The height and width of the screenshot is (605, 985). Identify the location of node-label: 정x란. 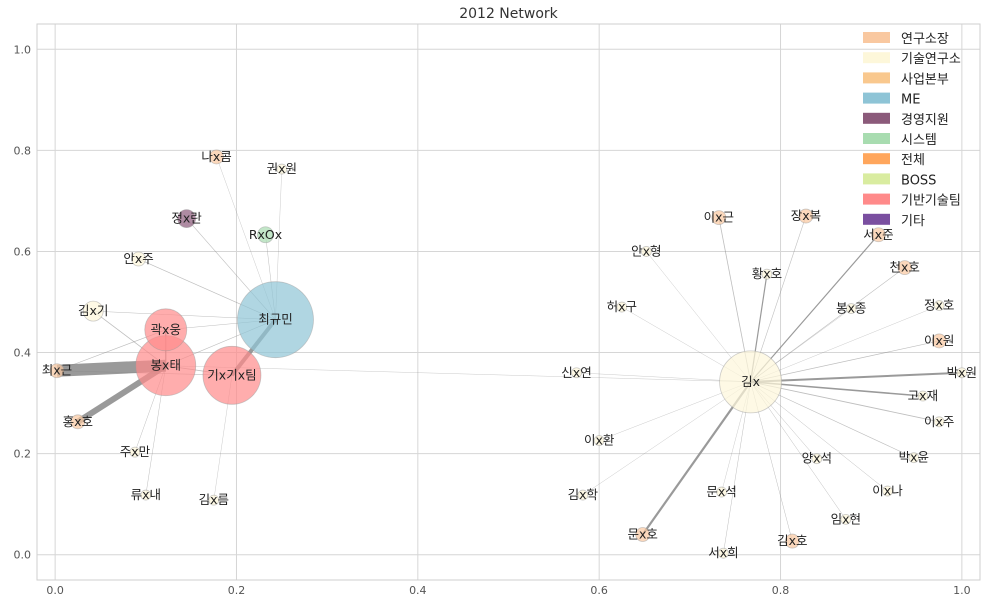
(186, 218).